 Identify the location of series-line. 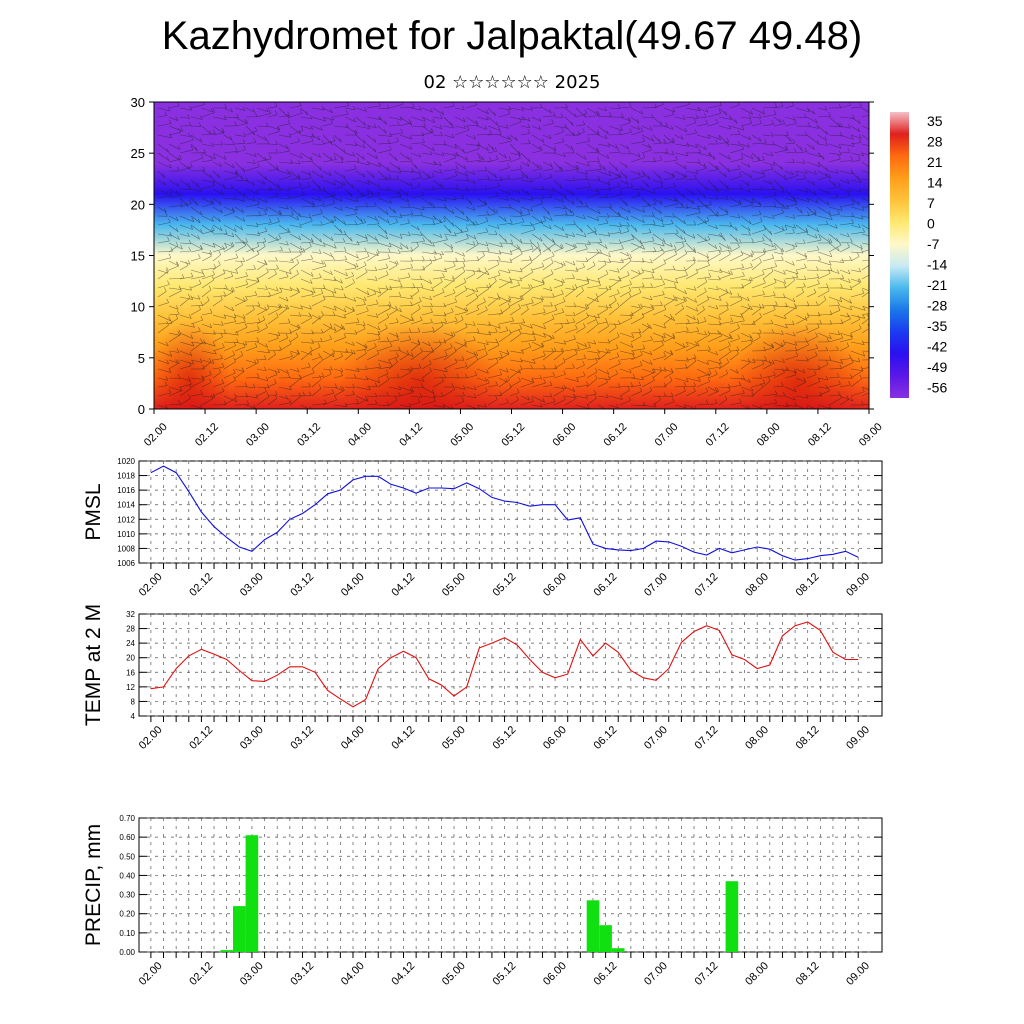
(504, 664).